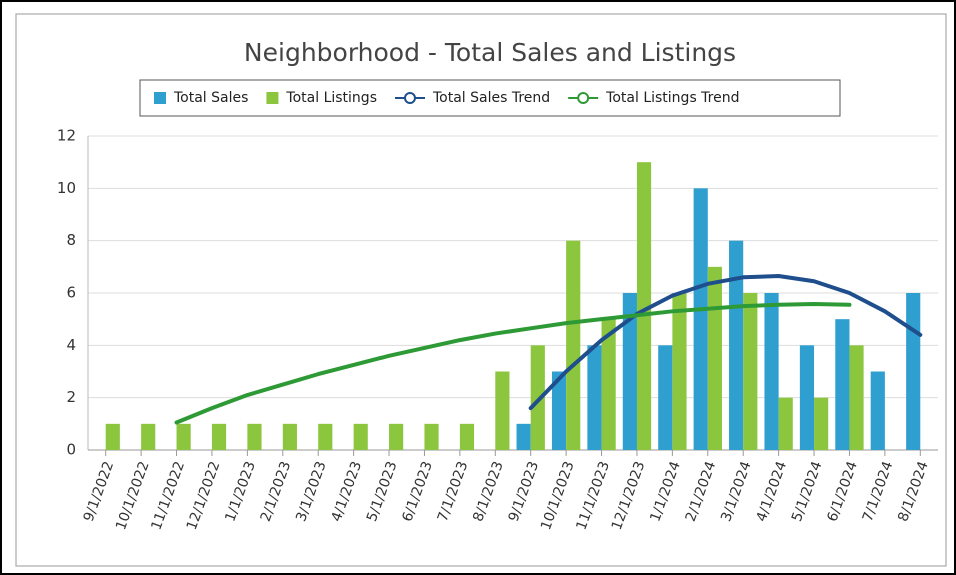 This screenshot has height=575, width=956. I want to click on x-tick-label: 12/1/2022, so click(204, 495).